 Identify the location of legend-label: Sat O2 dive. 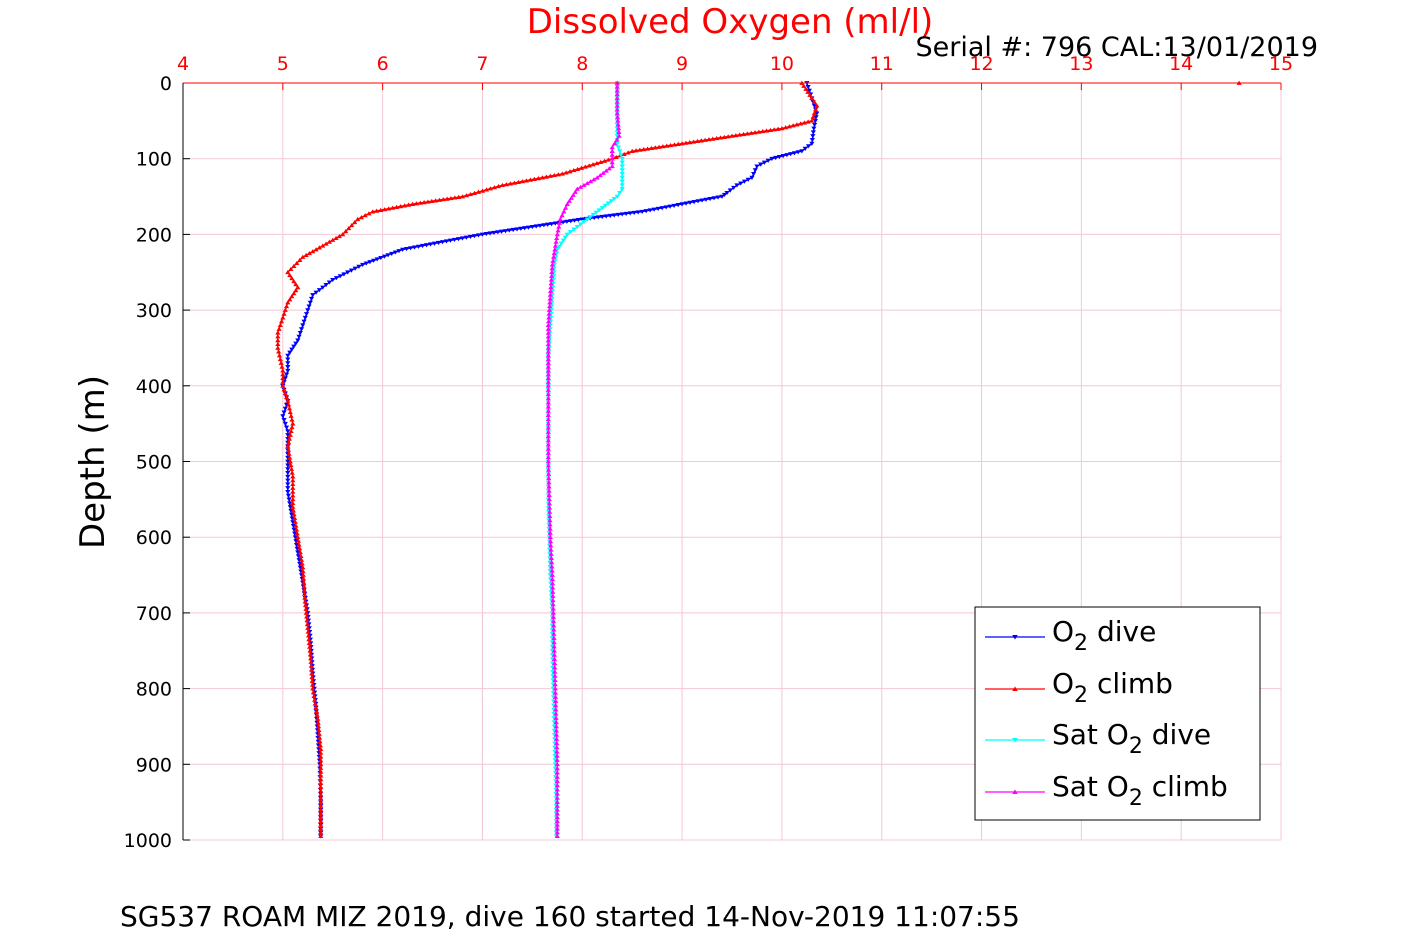
(1131, 738).